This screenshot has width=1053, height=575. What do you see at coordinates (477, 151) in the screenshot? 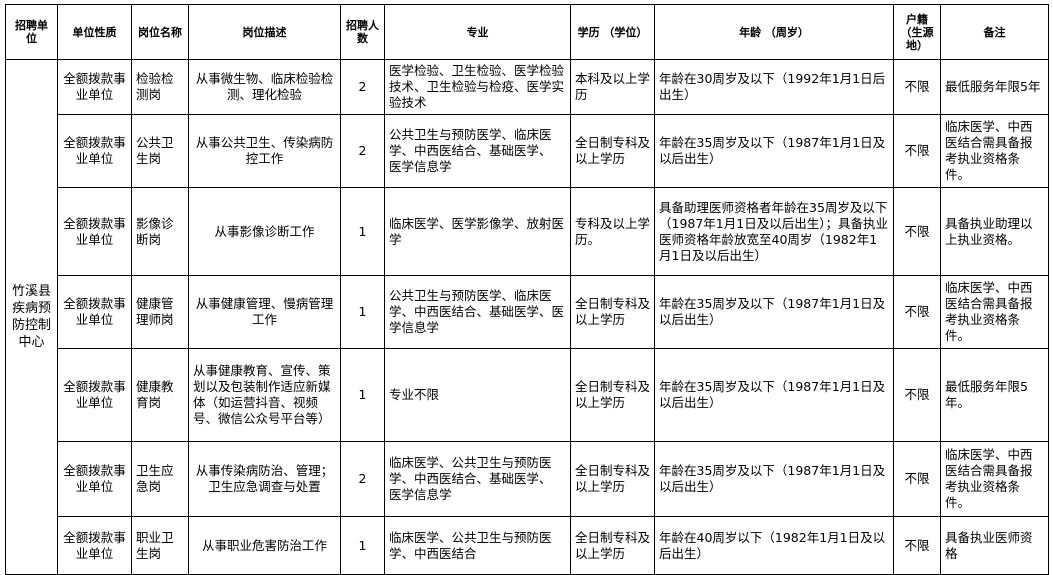
I see `major: 公共卫生与预防医学、临床医学、中西医结合、基础医学、 医学信息学` at bounding box center [477, 151].